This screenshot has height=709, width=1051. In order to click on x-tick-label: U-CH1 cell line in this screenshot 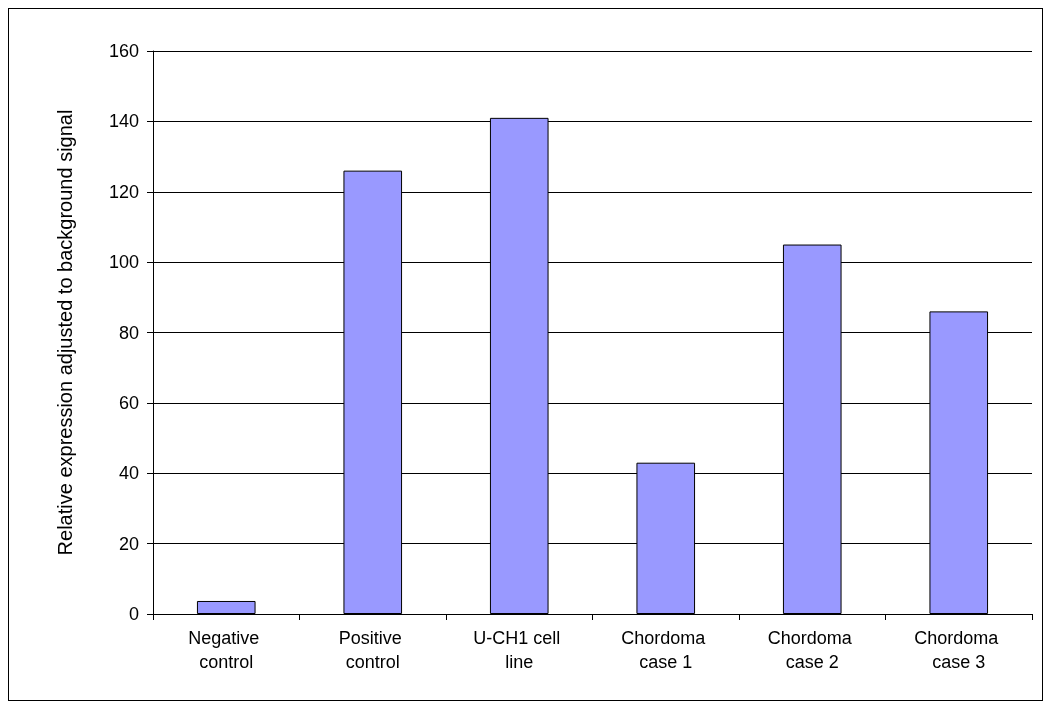, I will do `click(519, 650)`.